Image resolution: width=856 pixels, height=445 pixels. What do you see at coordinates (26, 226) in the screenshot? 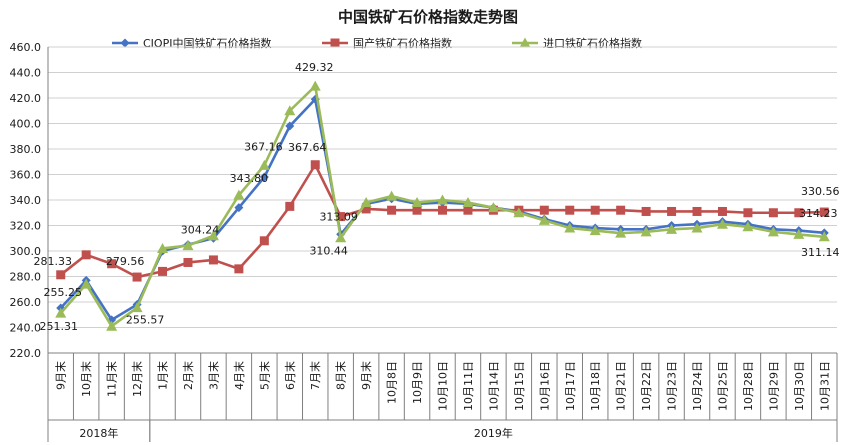
I see `y-tick-label: 320.0` at bounding box center [26, 226].